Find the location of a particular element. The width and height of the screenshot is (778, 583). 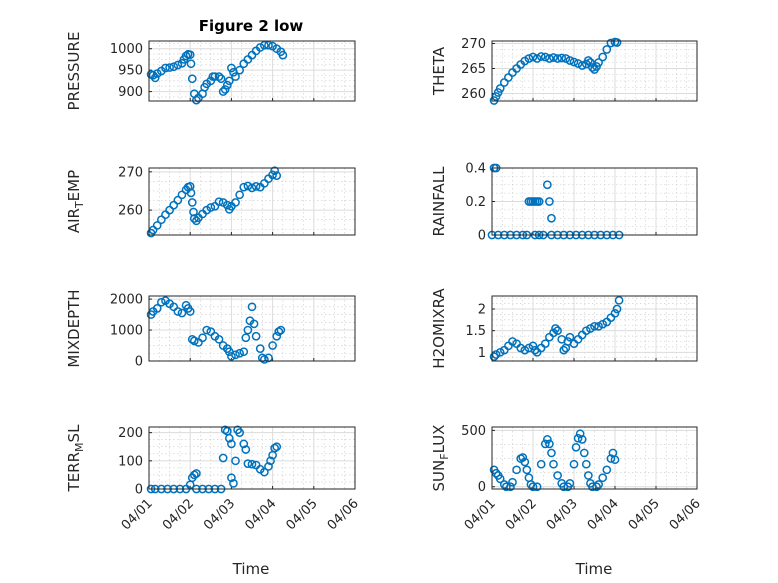

y-axis-label: MIXDEPTH is located at coordinates (74, 328).